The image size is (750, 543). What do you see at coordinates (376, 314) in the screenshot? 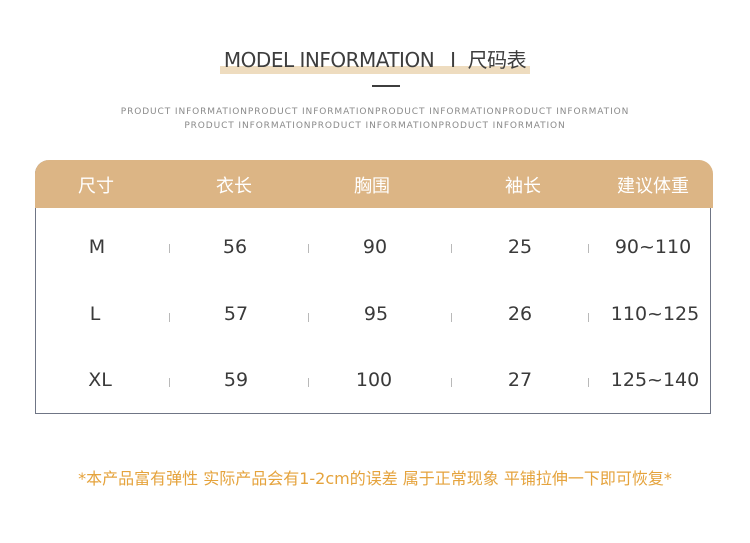
I see `table-cell-chest: 95` at bounding box center [376, 314].